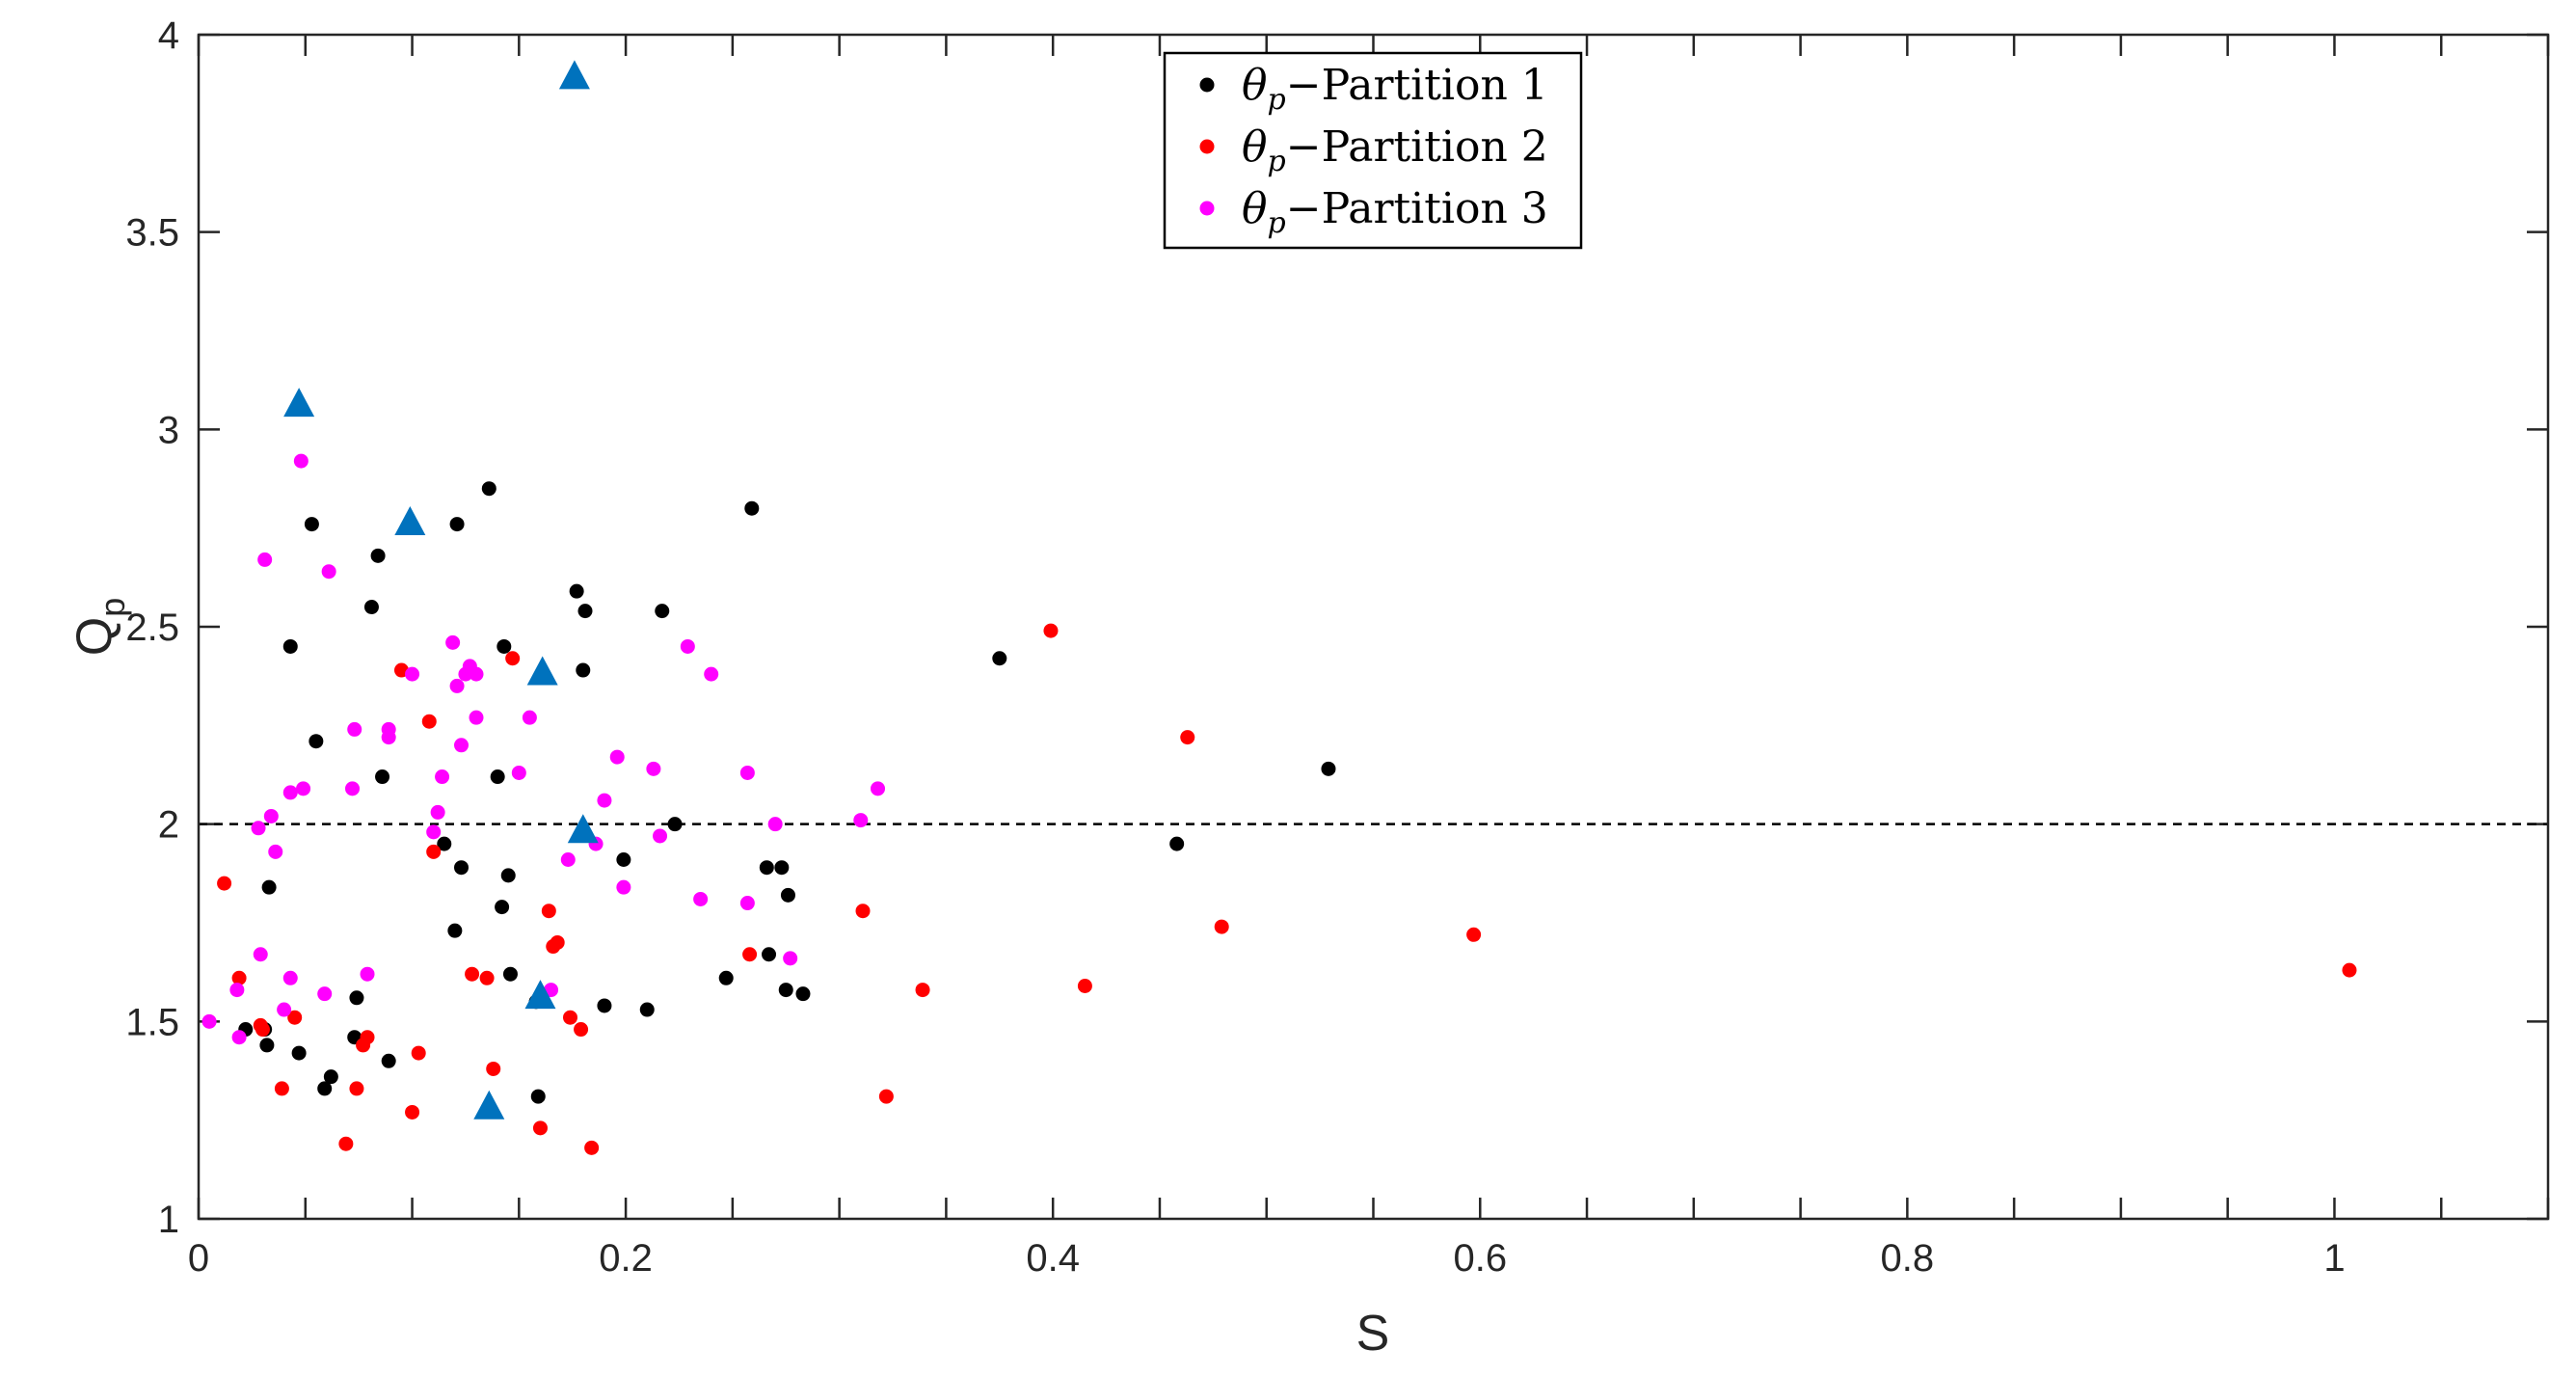 This screenshot has width=2576, height=1376. What do you see at coordinates (95, 636) in the screenshot?
I see `y-axis-title-main: Q` at bounding box center [95, 636].